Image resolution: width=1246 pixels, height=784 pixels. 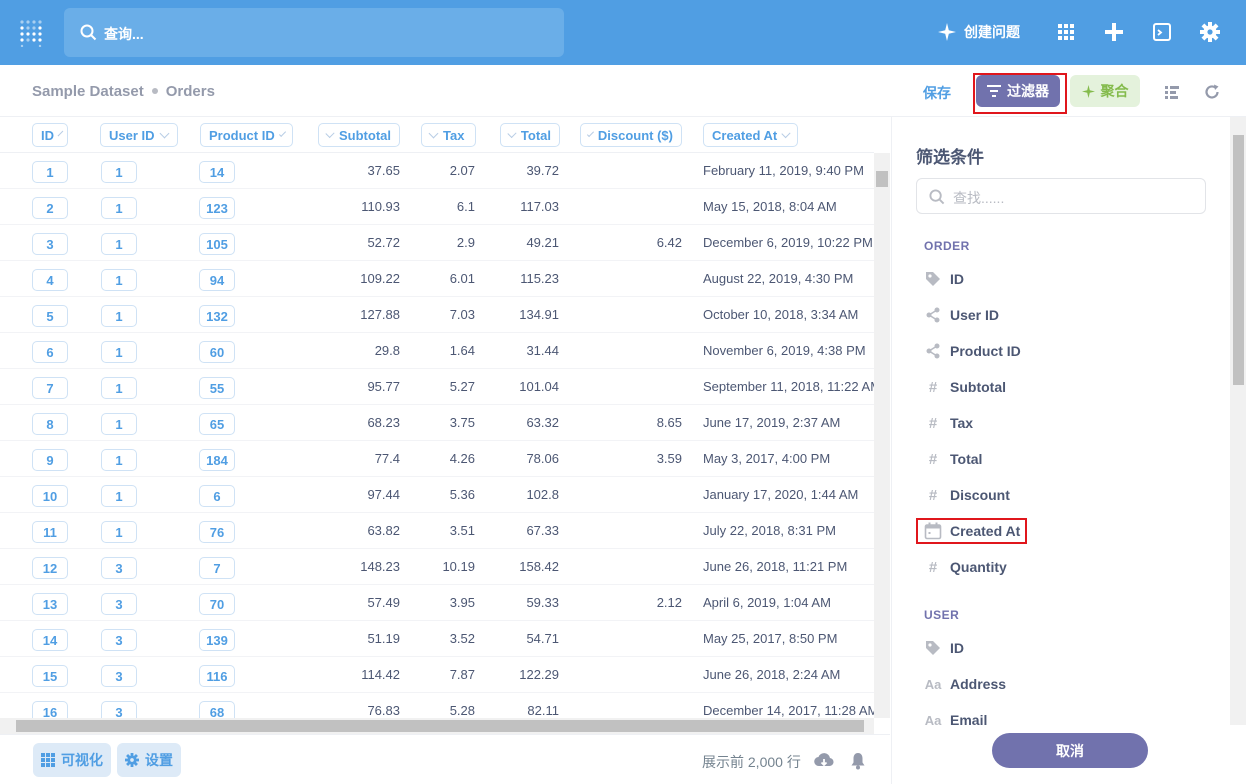 What do you see at coordinates (50, 604) in the screenshot?
I see `id-cell: 13` at bounding box center [50, 604].